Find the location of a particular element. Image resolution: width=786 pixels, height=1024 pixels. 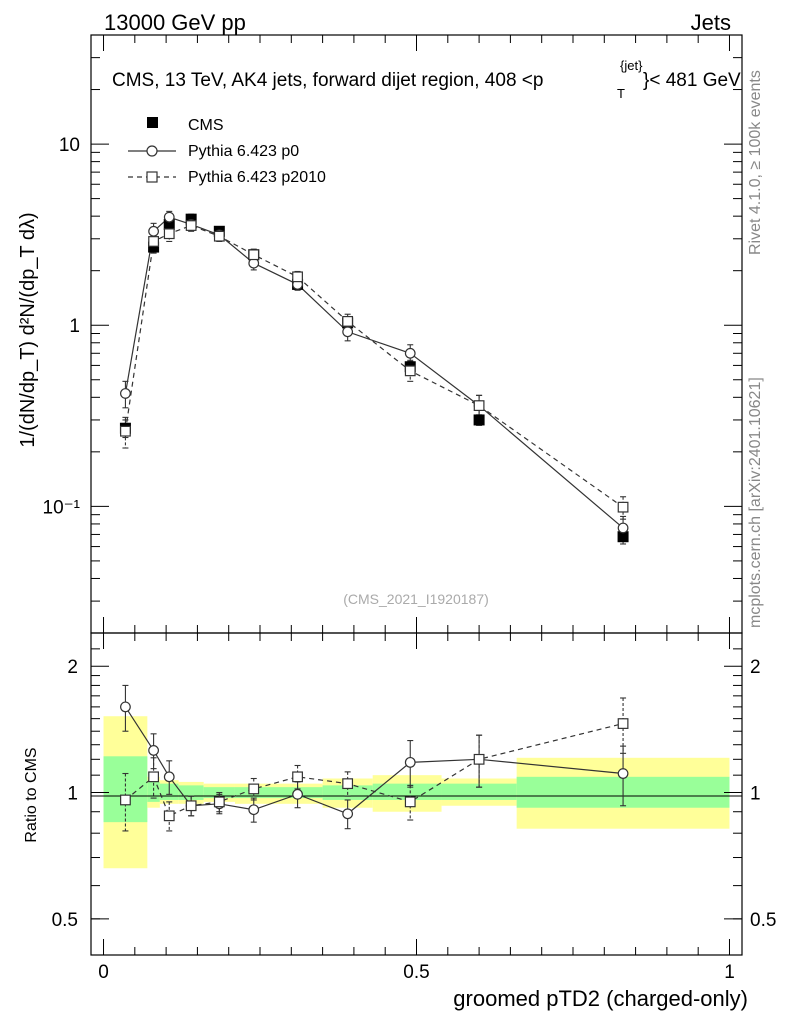

analysis-id: (CMS_2021_I1920187) is located at coordinates (416, 599).